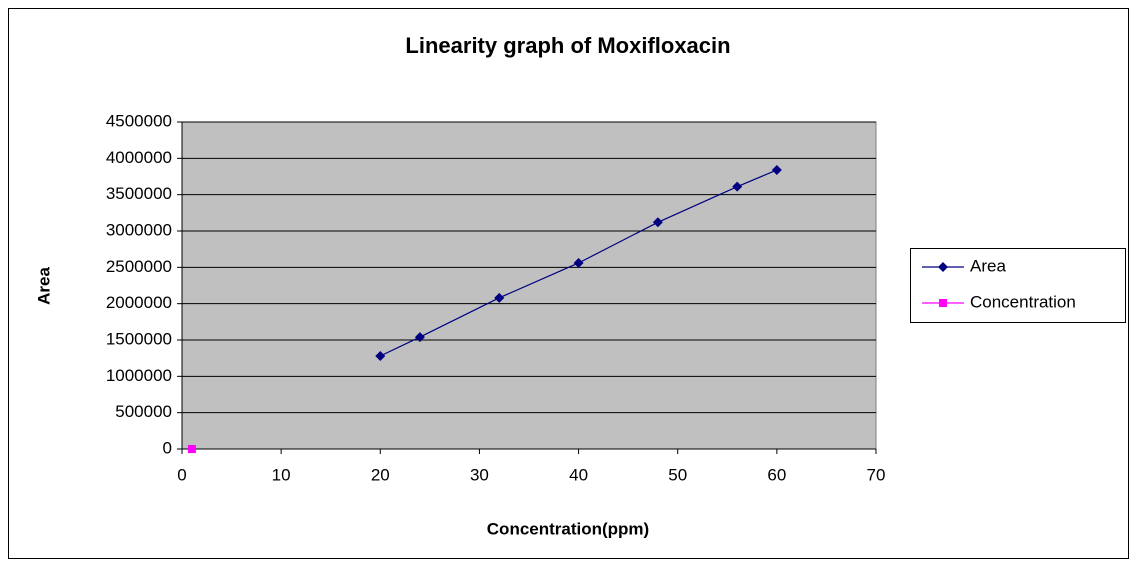 The image size is (1137, 567). What do you see at coordinates (167, 447) in the screenshot?
I see `y-tick-label: 0` at bounding box center [167, 447].